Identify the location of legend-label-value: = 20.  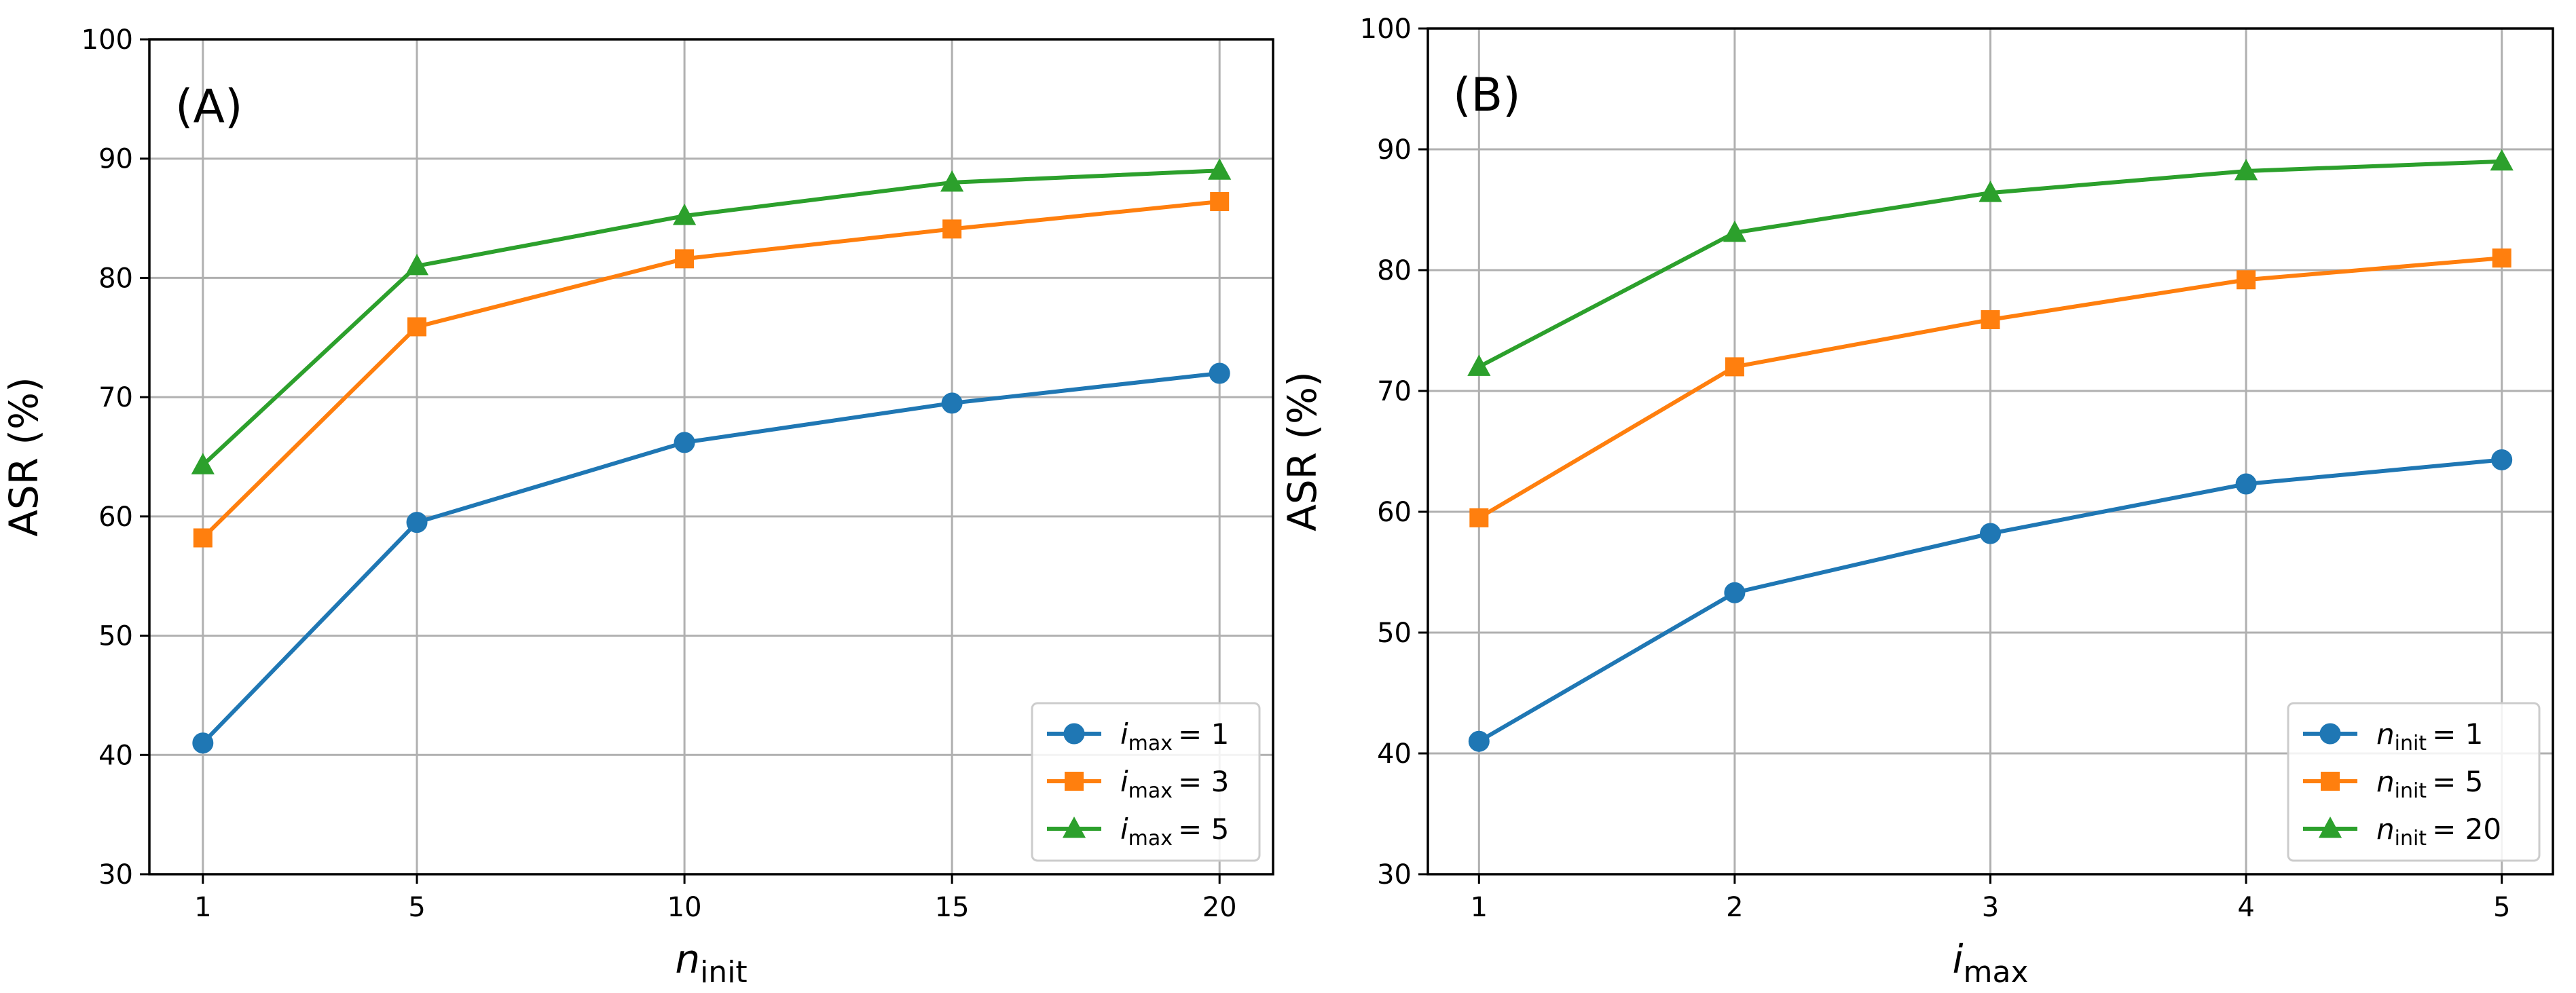
(2466, 829).